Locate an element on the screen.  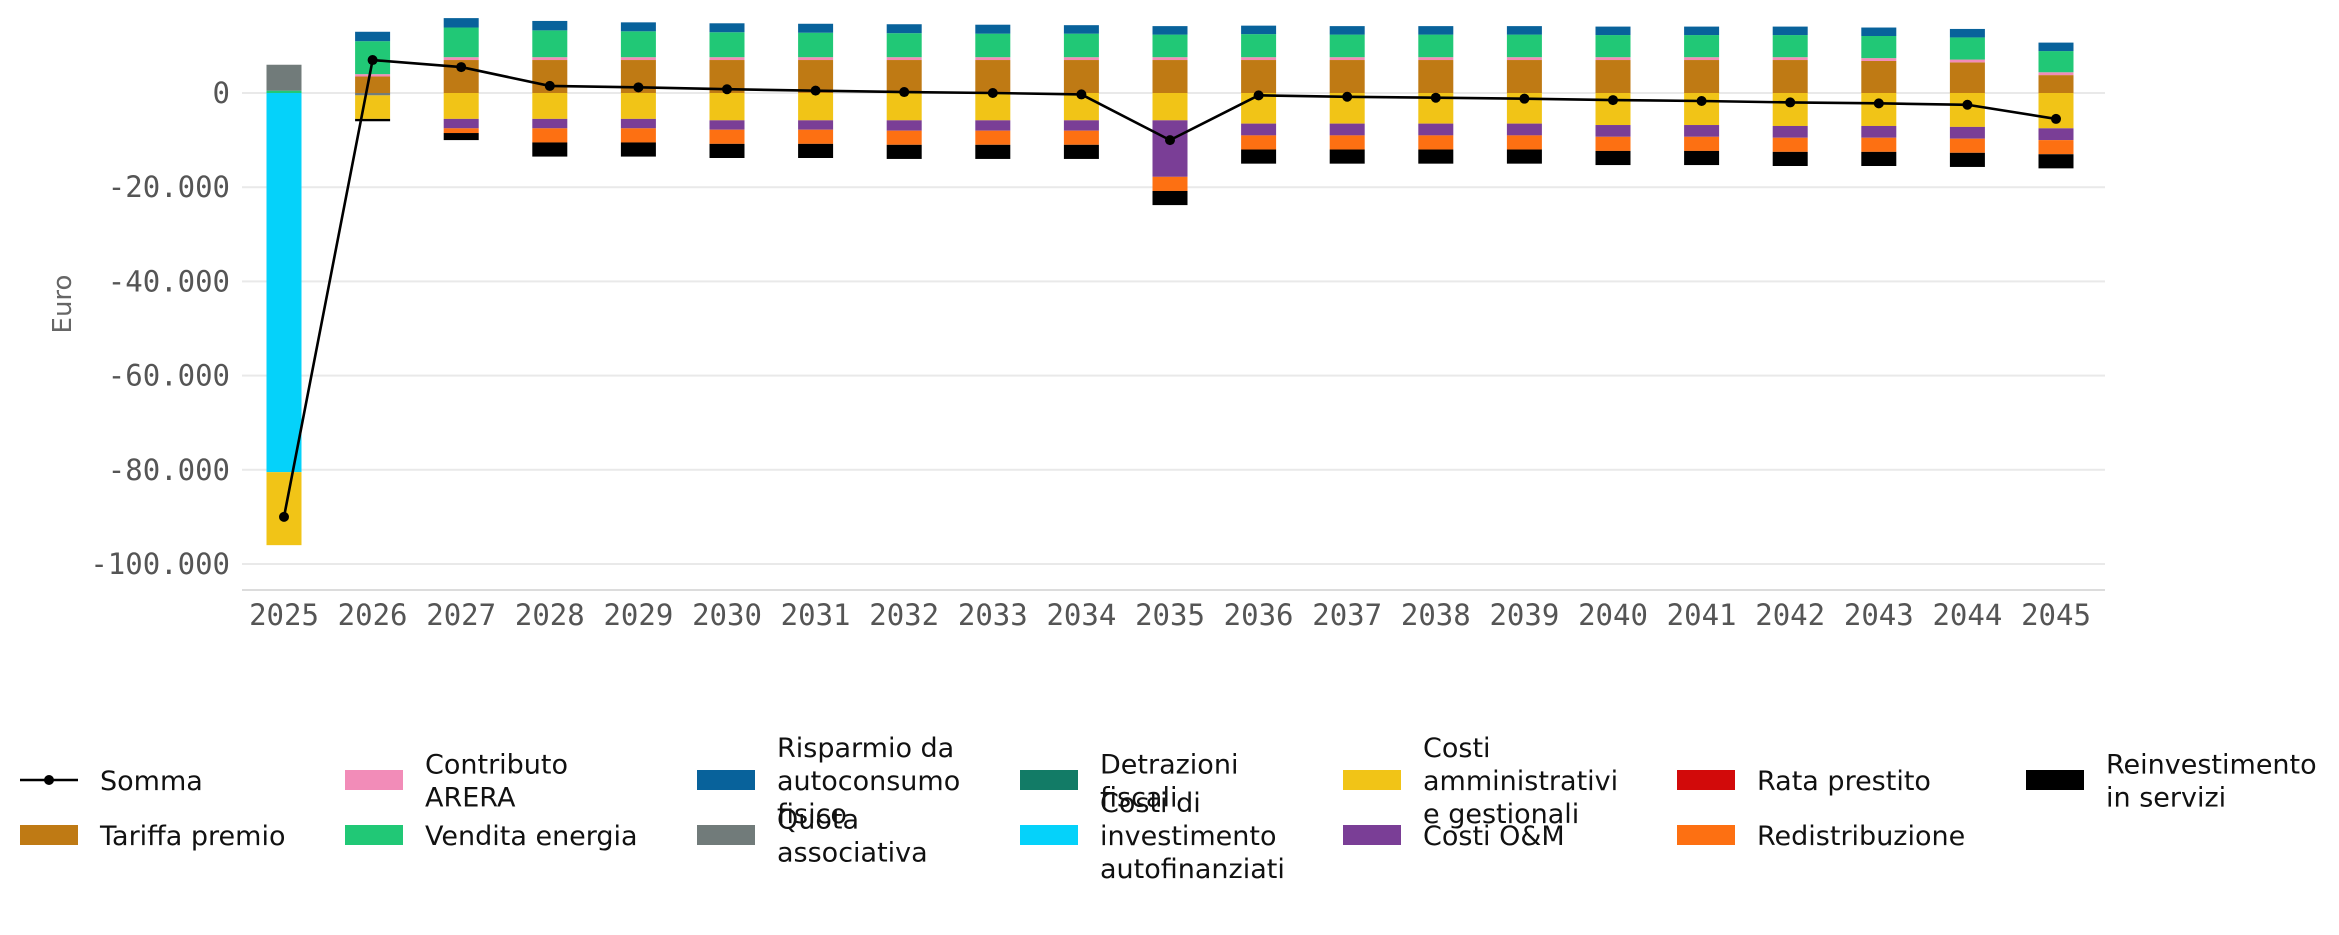
legend-item-quota: Quota associativa is located at coordinates (812, 837).